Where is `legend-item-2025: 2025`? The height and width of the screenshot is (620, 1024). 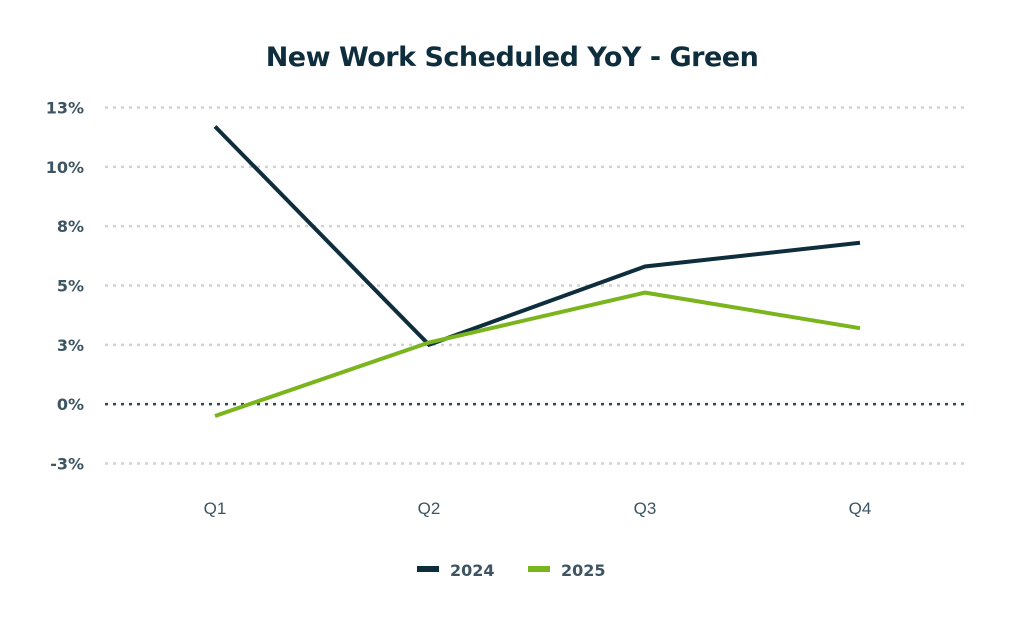
legend-item-2025: 2025 is located at coordinates (567, 570).